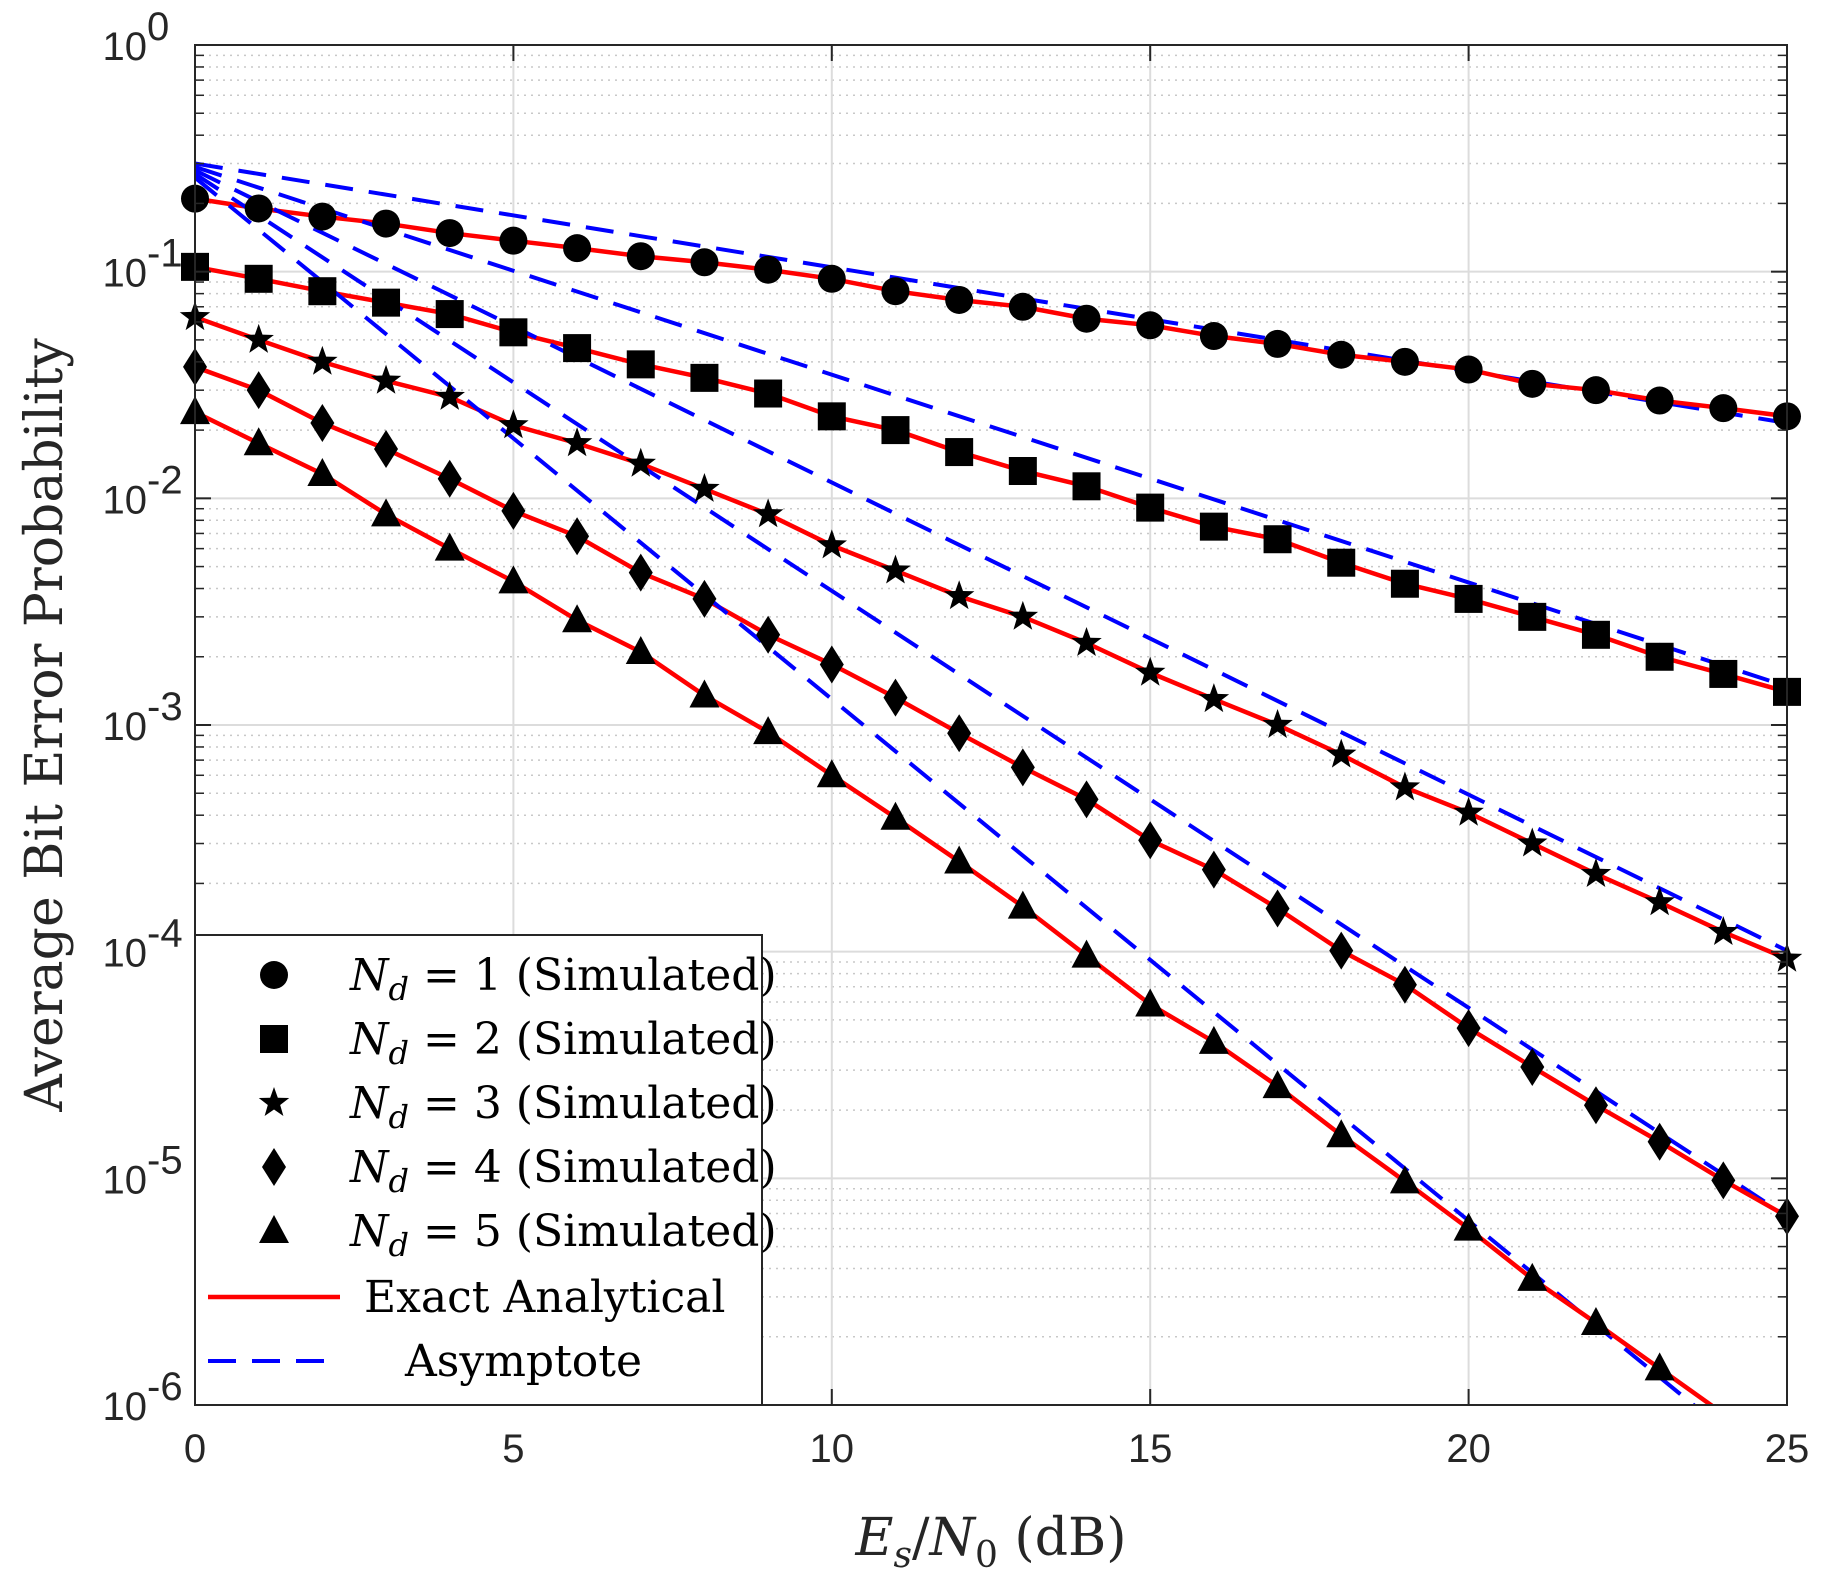 This screenshot has height=1573, width=1822. I want to click on x-tick-label: 0, so click(195, 1449).